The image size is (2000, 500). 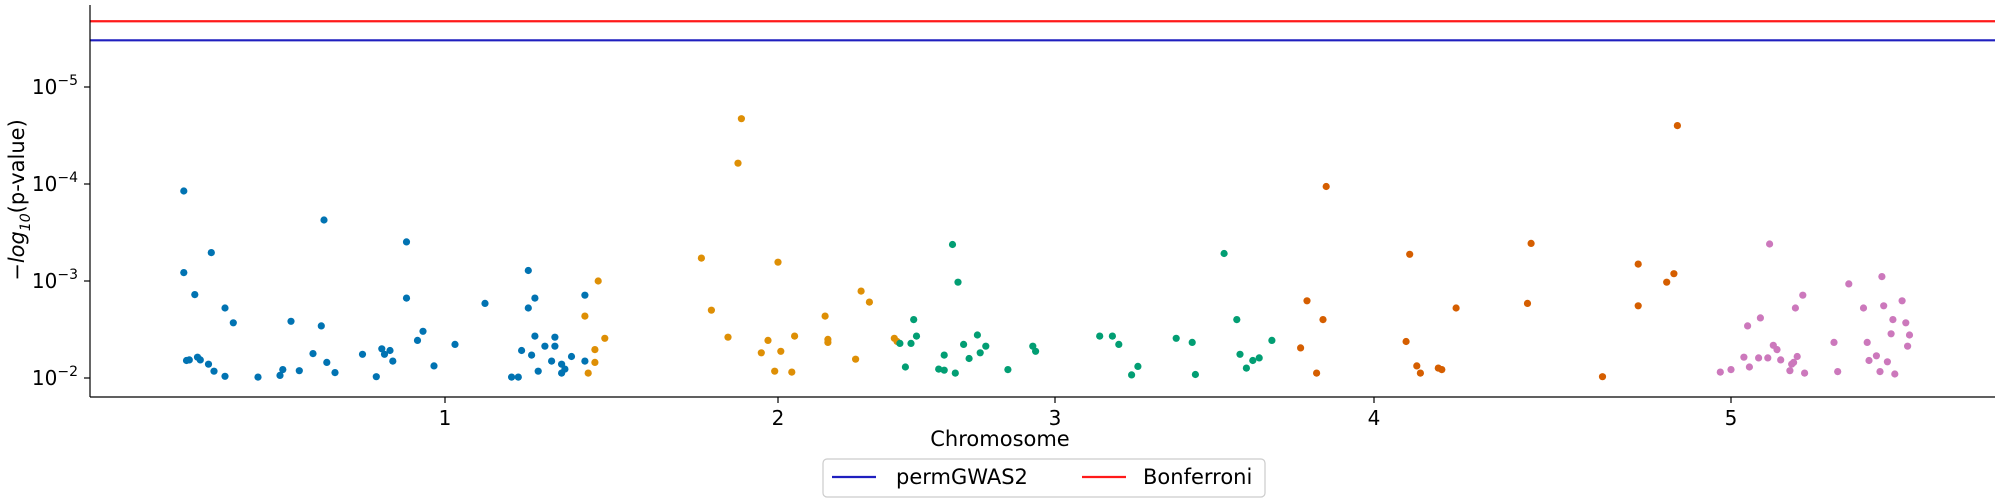 What do you see at coordinates (1042, 31) in the screenshot?
I see `threshold-lines` at bounding box center [1042, 31].